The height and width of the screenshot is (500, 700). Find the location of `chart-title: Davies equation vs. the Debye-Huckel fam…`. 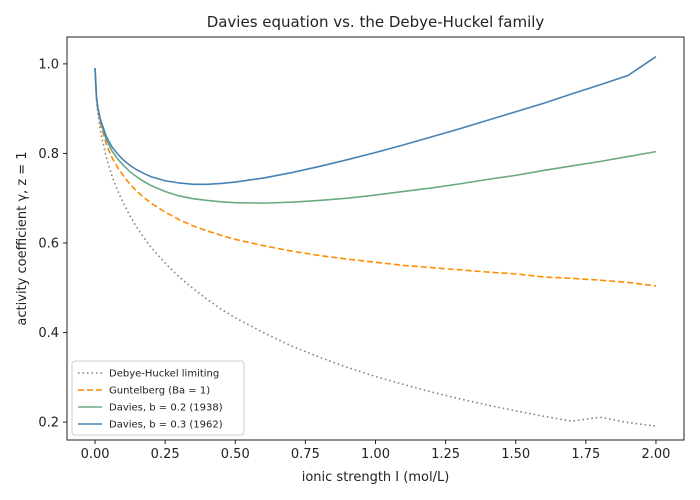

chart-title: Davies equation vs. the Debye-Huckel fam… is located at coordinates (376, 22).